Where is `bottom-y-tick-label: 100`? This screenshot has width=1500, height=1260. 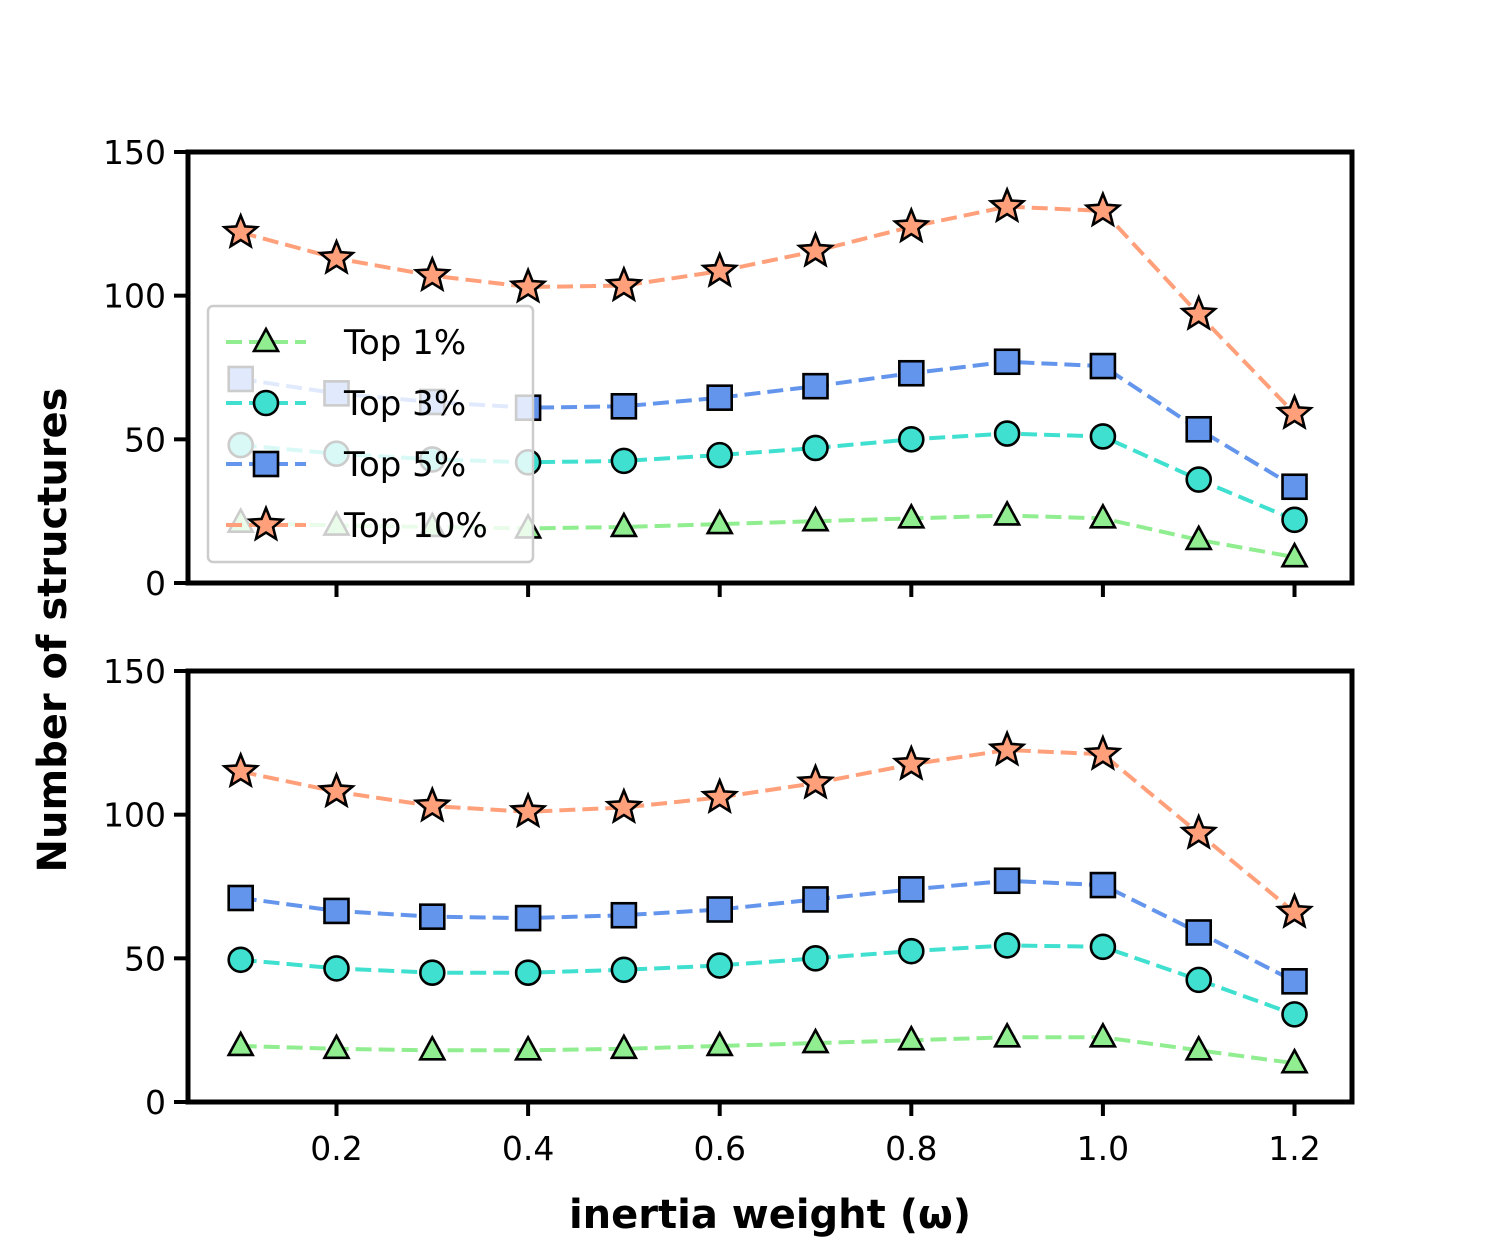 bottom-y-tick-label: 100 is located at coordinates (134, 815).